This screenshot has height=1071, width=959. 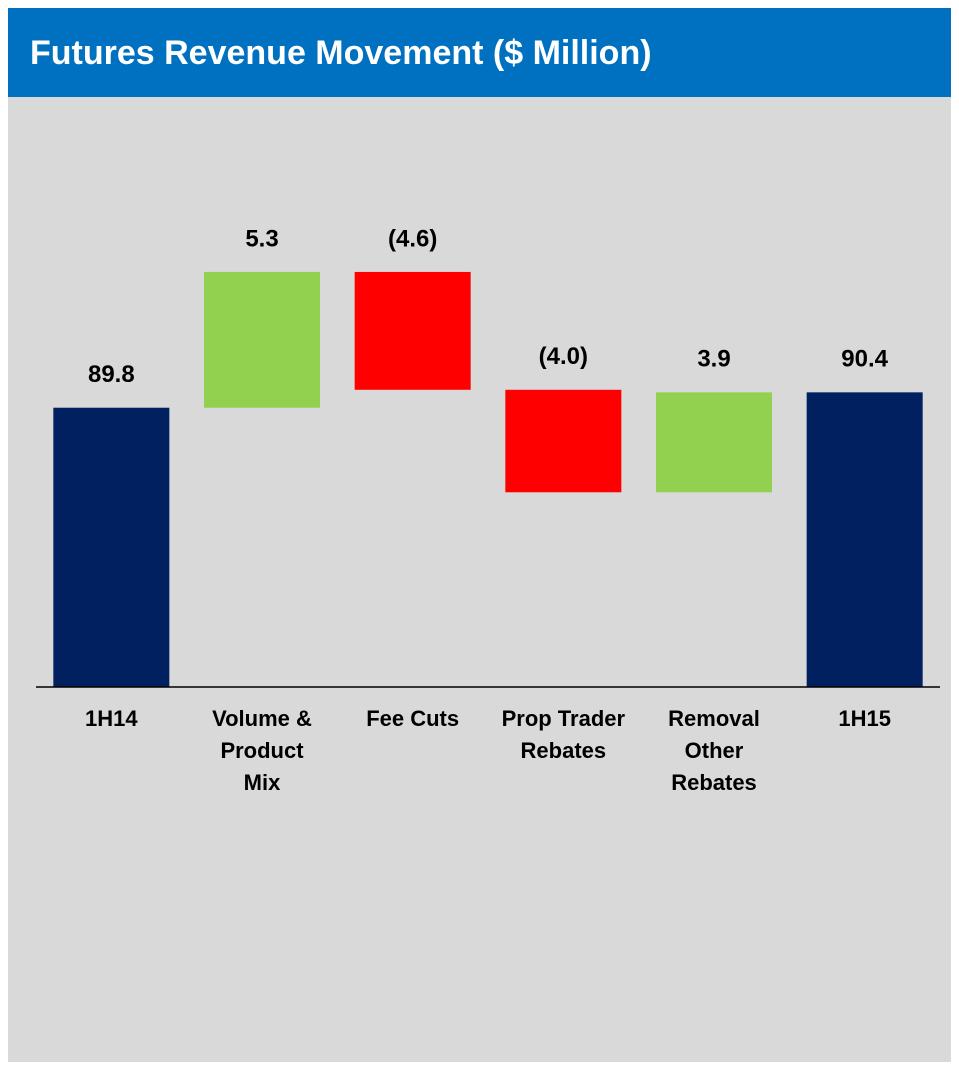 What do you see at coordinates (412, 238) in the screenshot?
I see `value-label: (4.6)` at bounding box center [412, 238].